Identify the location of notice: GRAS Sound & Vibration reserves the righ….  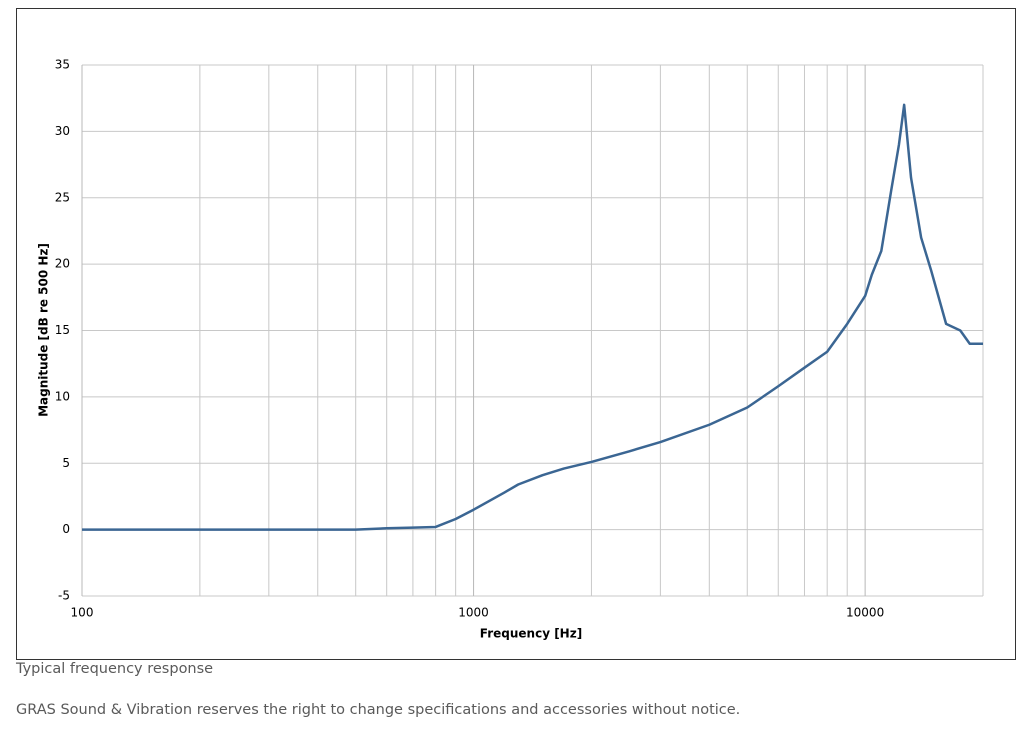
(378, 710).